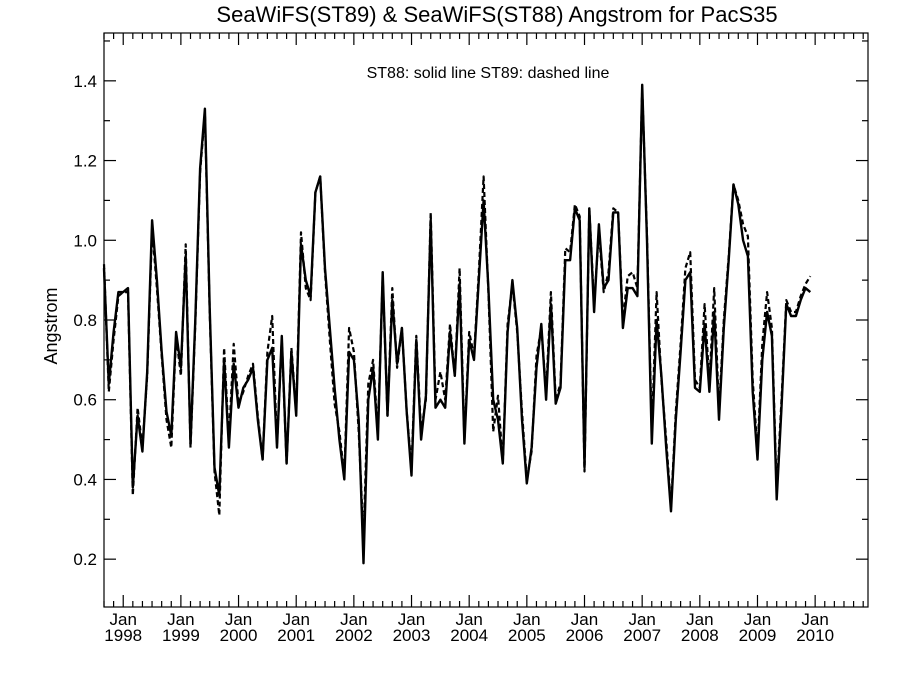 This screenshot has height=675, width=900. I want to click on x-tick-year-label: 2006, so click(585, 635).